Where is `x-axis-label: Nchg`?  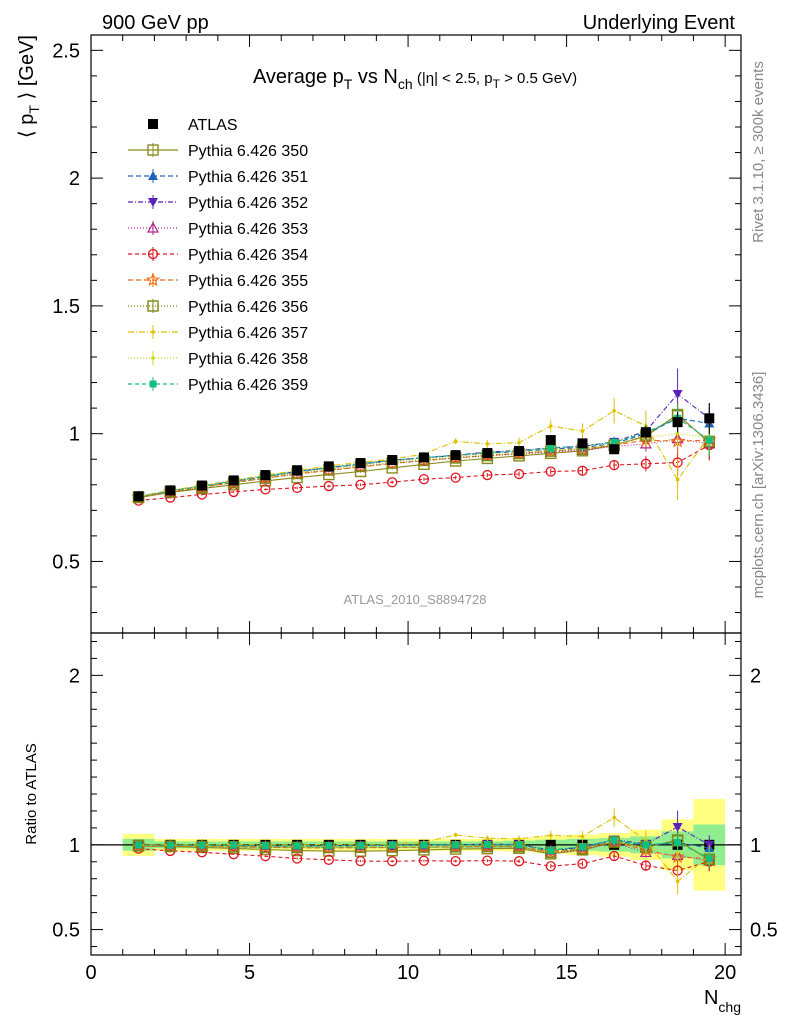
x-axis-label: Nchg is located at coordinates (722, 1001).